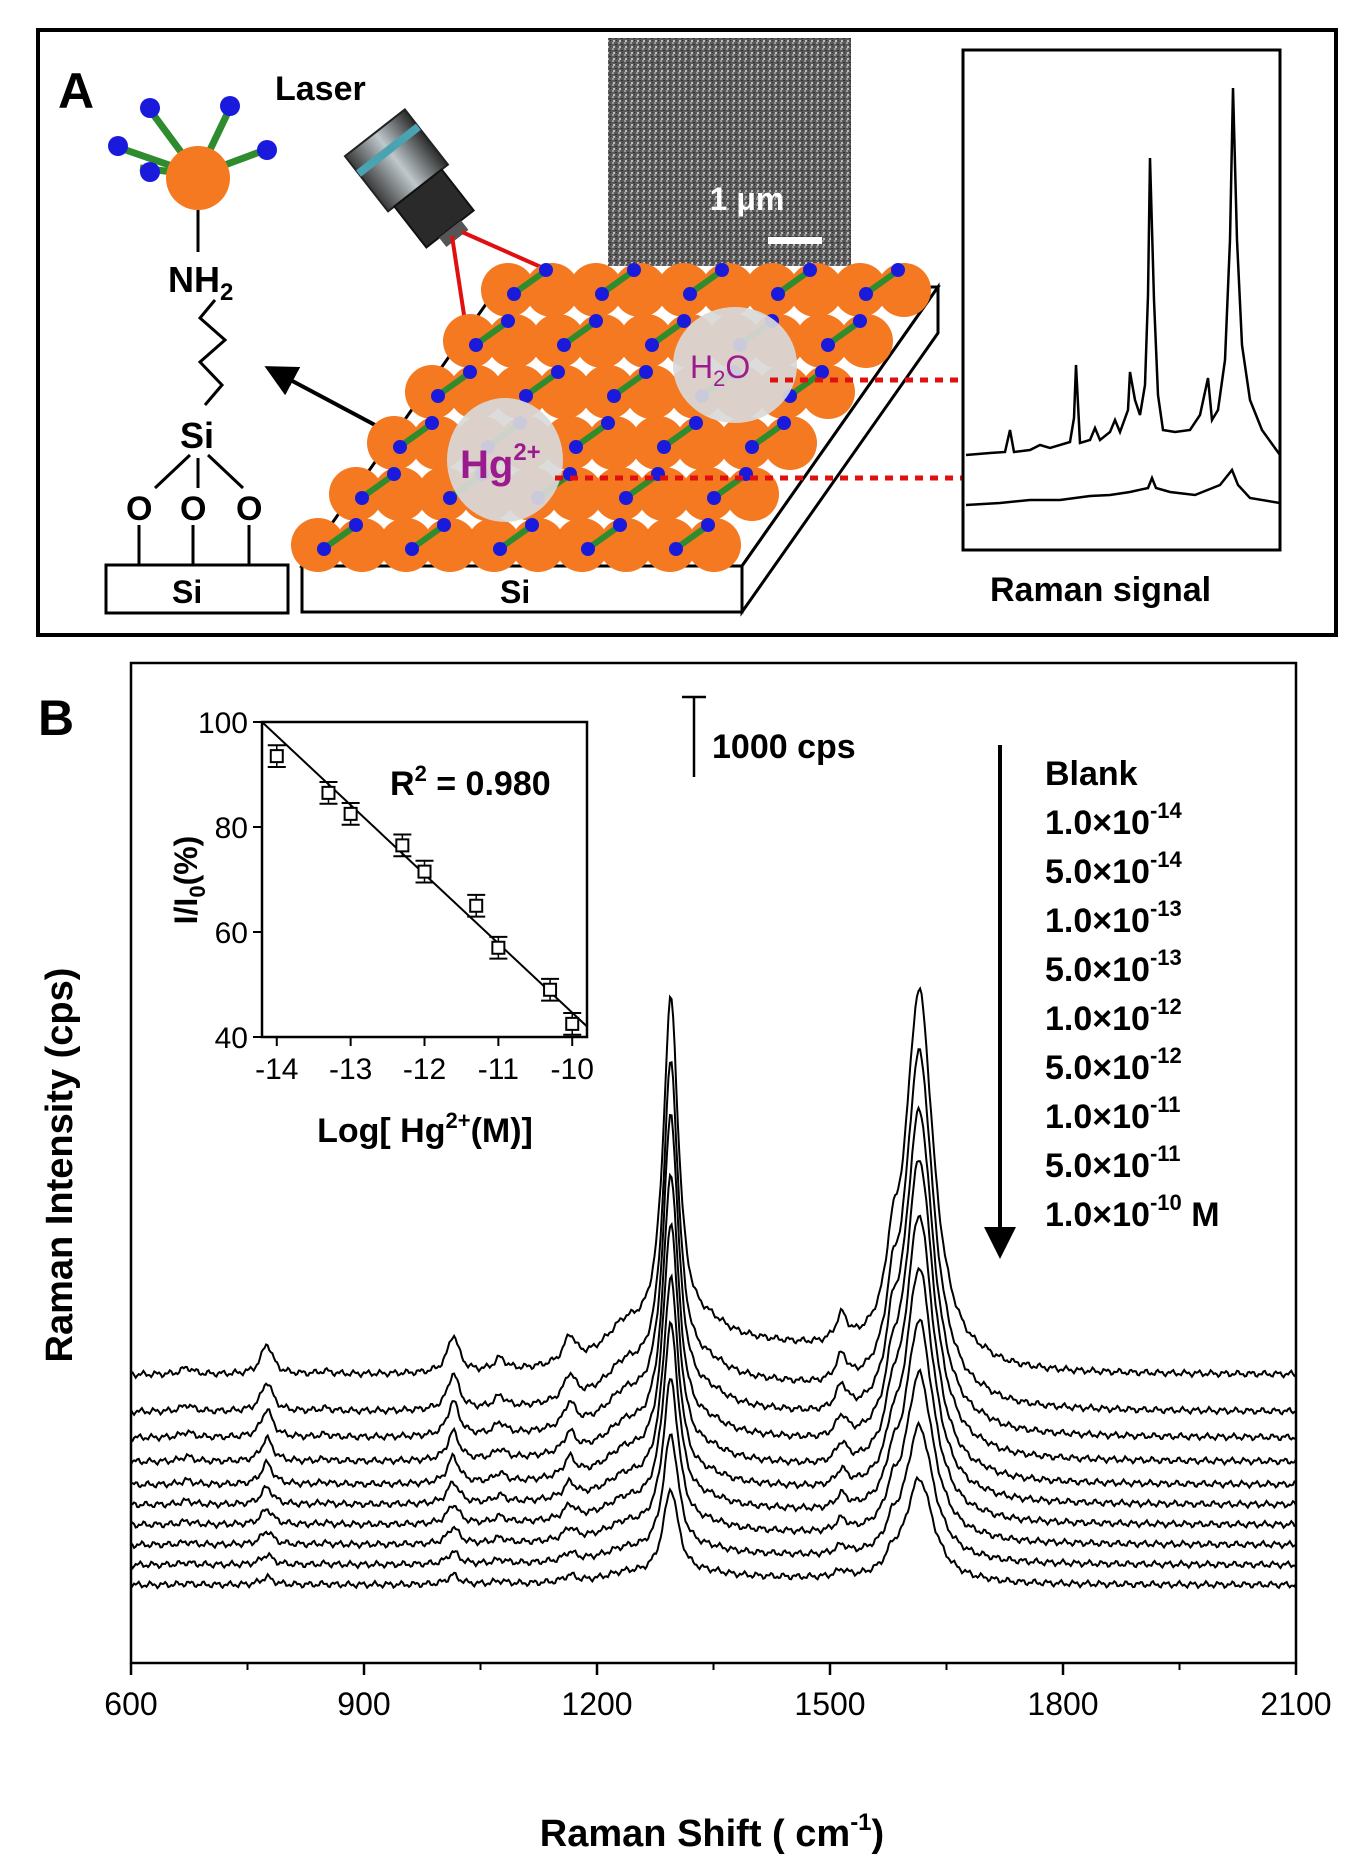 This screenshot has width=1371, height=1867. I want to click on scale-bar-label: 1000 cps, so click(784, 747).